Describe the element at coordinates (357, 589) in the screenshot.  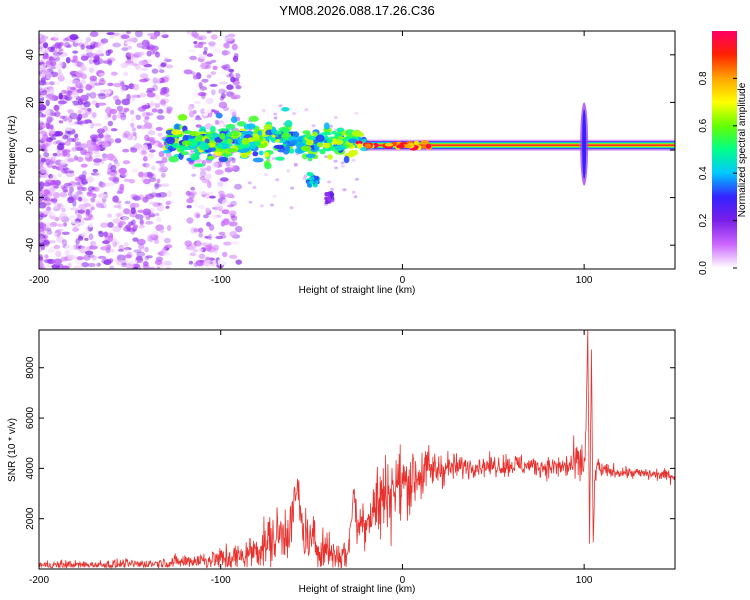
I see `snr-x-label: Height of straight line (km)` at that location.